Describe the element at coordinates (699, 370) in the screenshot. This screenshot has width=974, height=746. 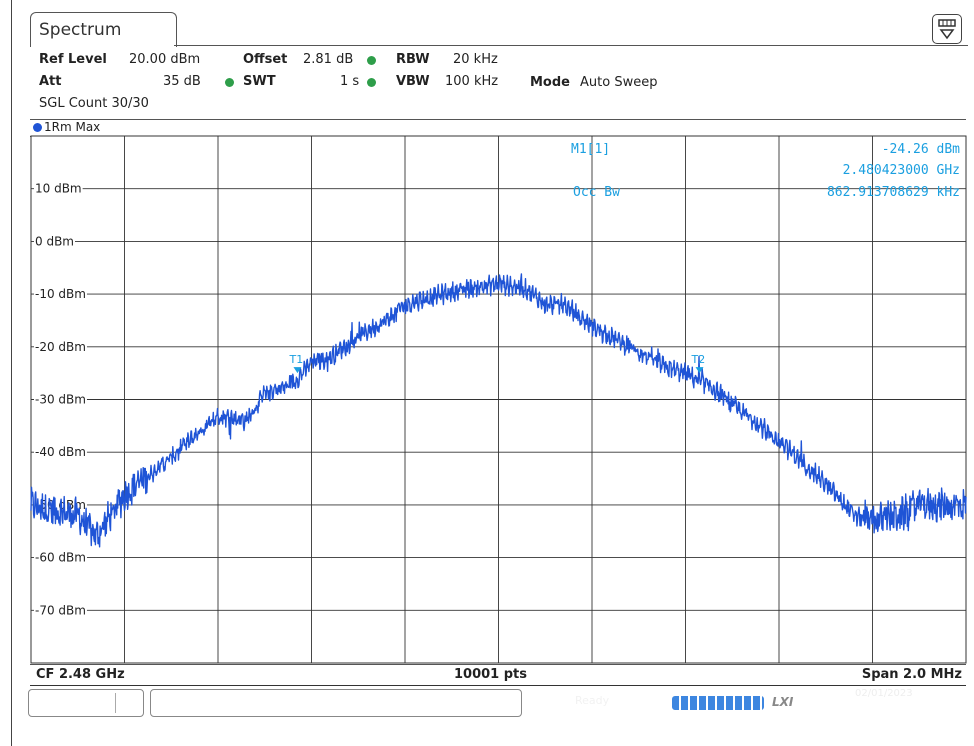
I see `marker-t2-triangle` at that location.